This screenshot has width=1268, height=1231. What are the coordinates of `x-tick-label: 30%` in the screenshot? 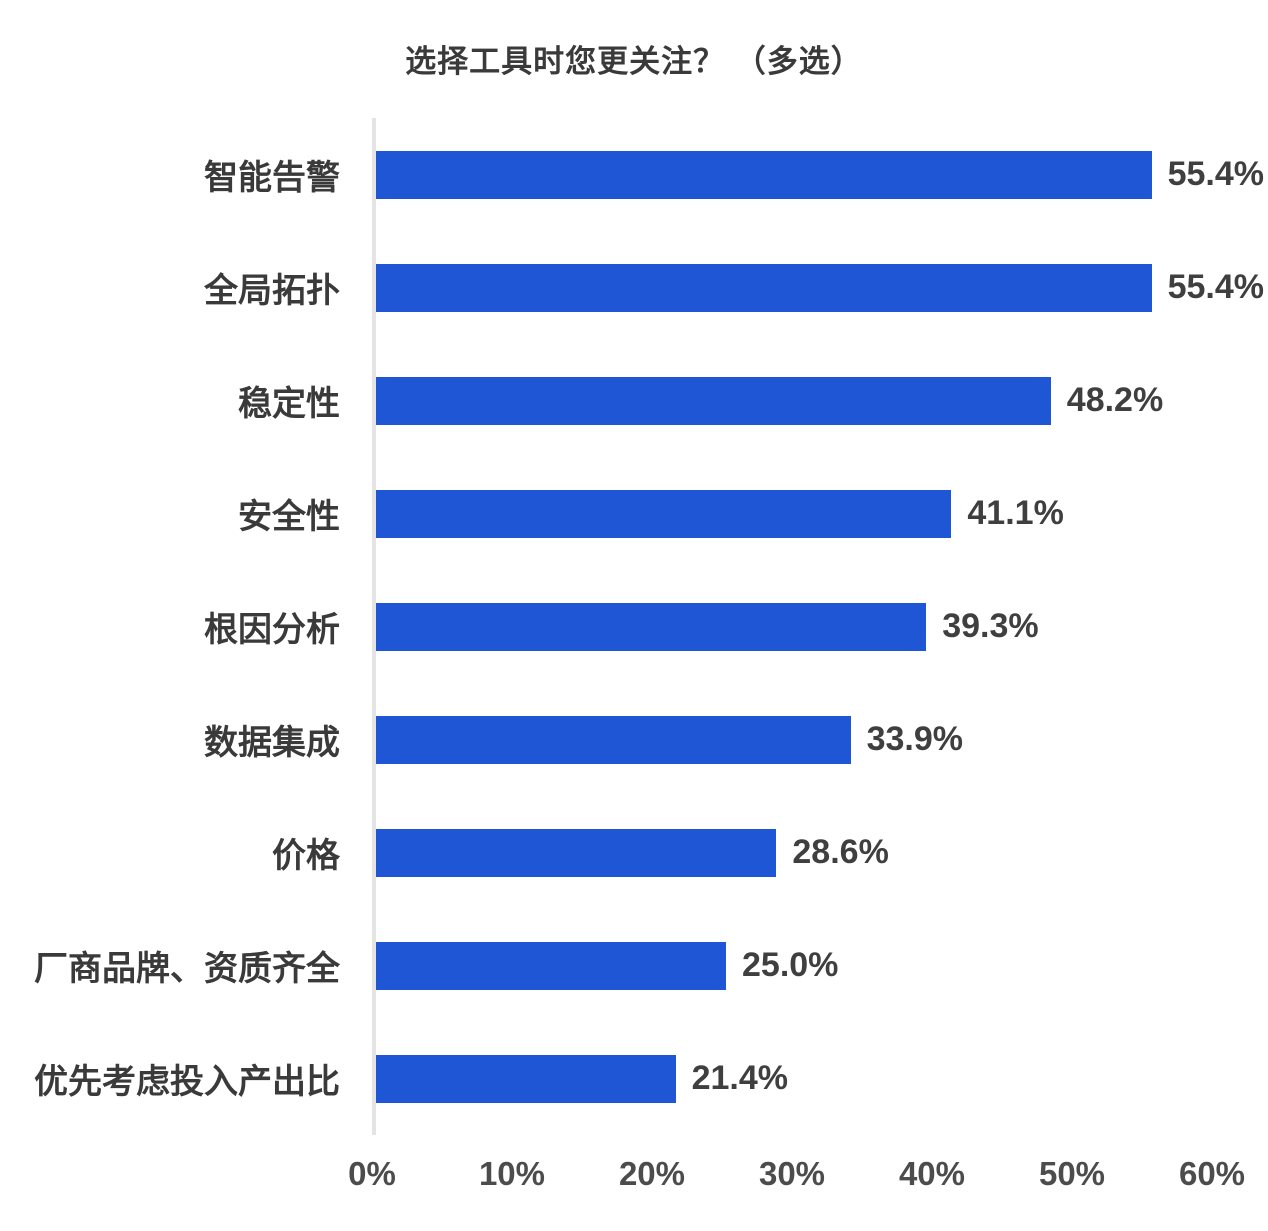 It's located at (792, 1173).